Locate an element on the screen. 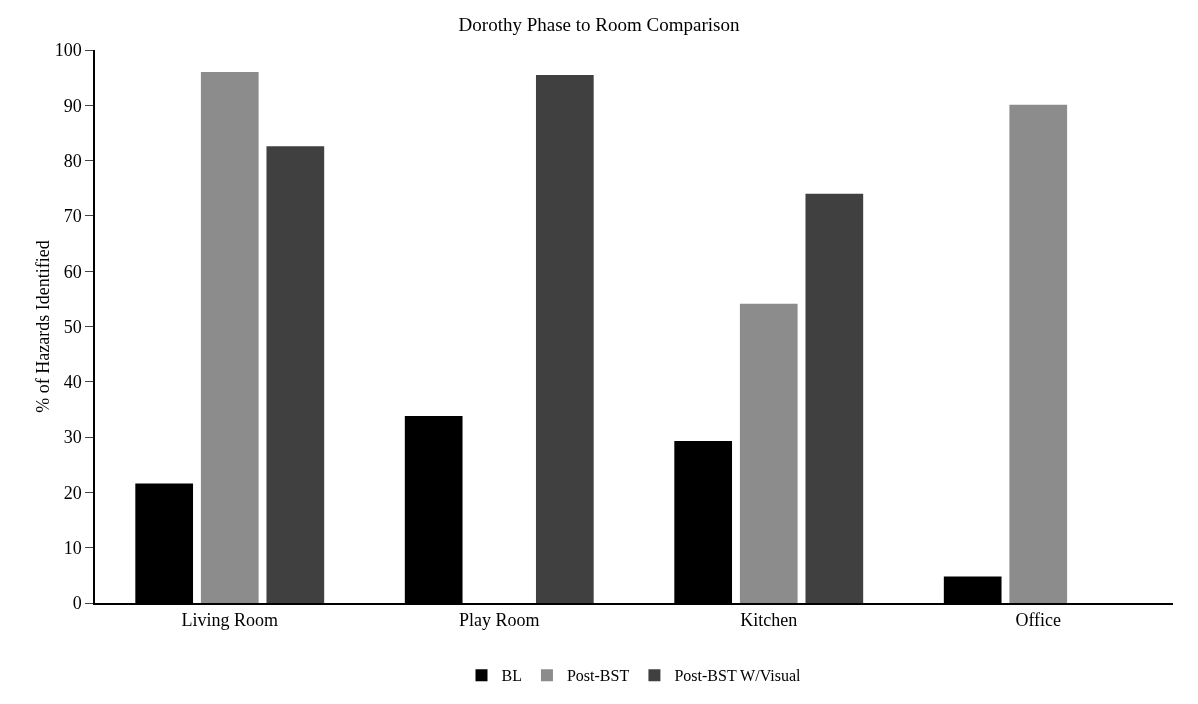 This screenshot has width=1198, height=704. y-tick-label: 0 is located at coordinates (77, 603).